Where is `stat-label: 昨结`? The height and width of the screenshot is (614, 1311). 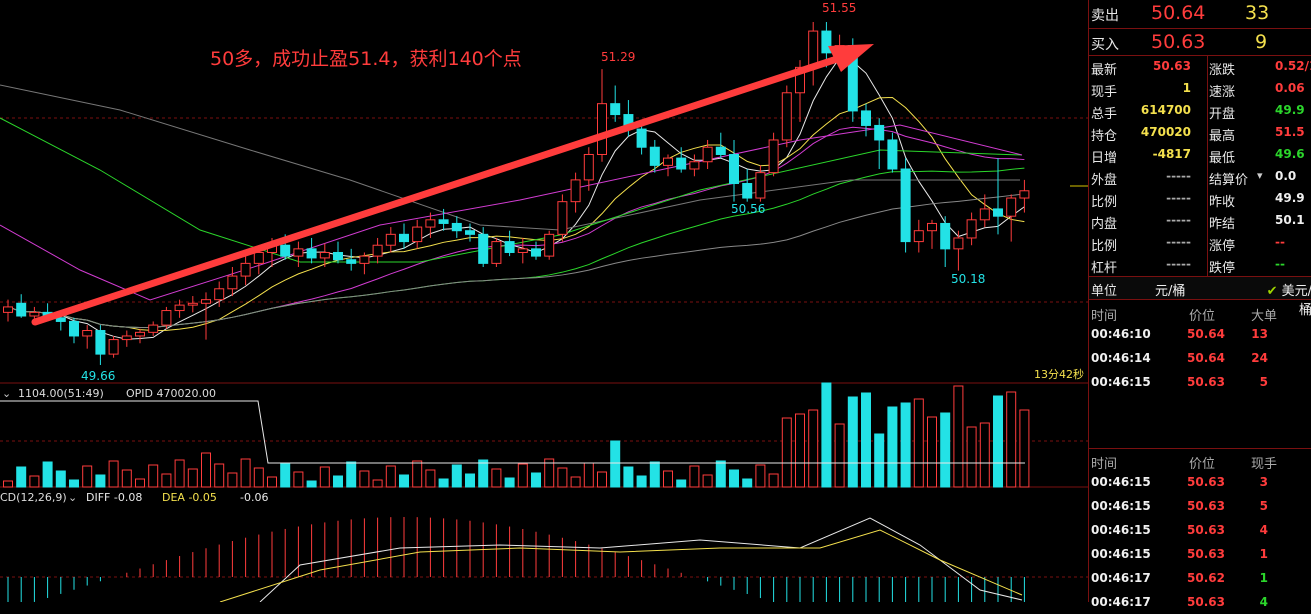
stat-label: 昨结 is located at coordinates (1222, 224).